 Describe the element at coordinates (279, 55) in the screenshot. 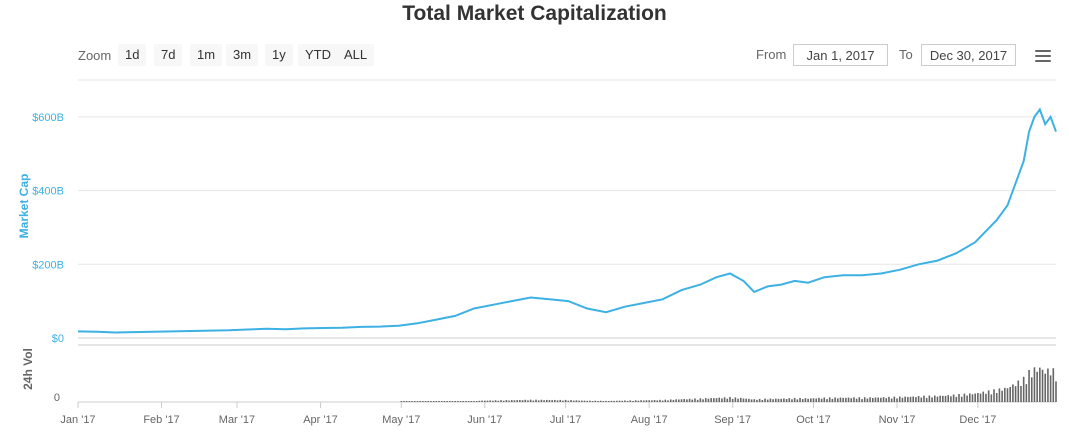

I see `zoom-1y-button: 1y` at that location.